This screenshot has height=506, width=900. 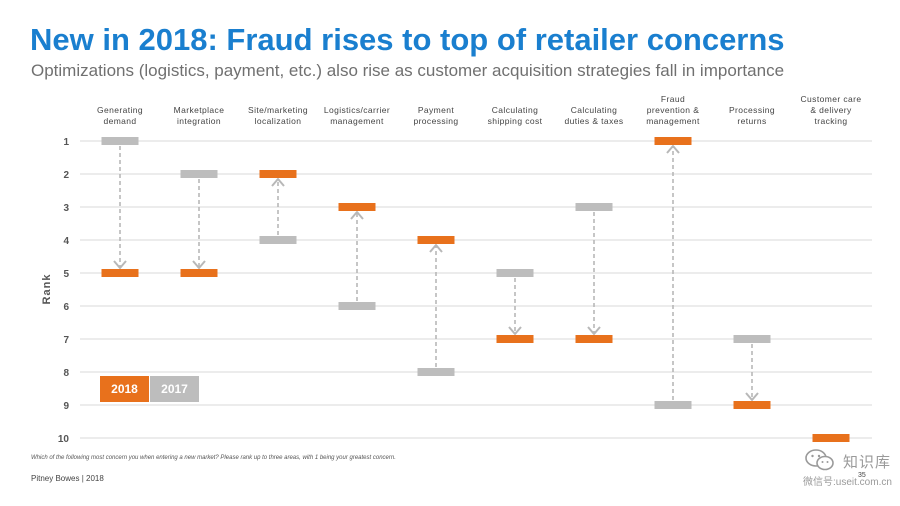 I want to click on category-label: Payment, so click(x=436, y=110).